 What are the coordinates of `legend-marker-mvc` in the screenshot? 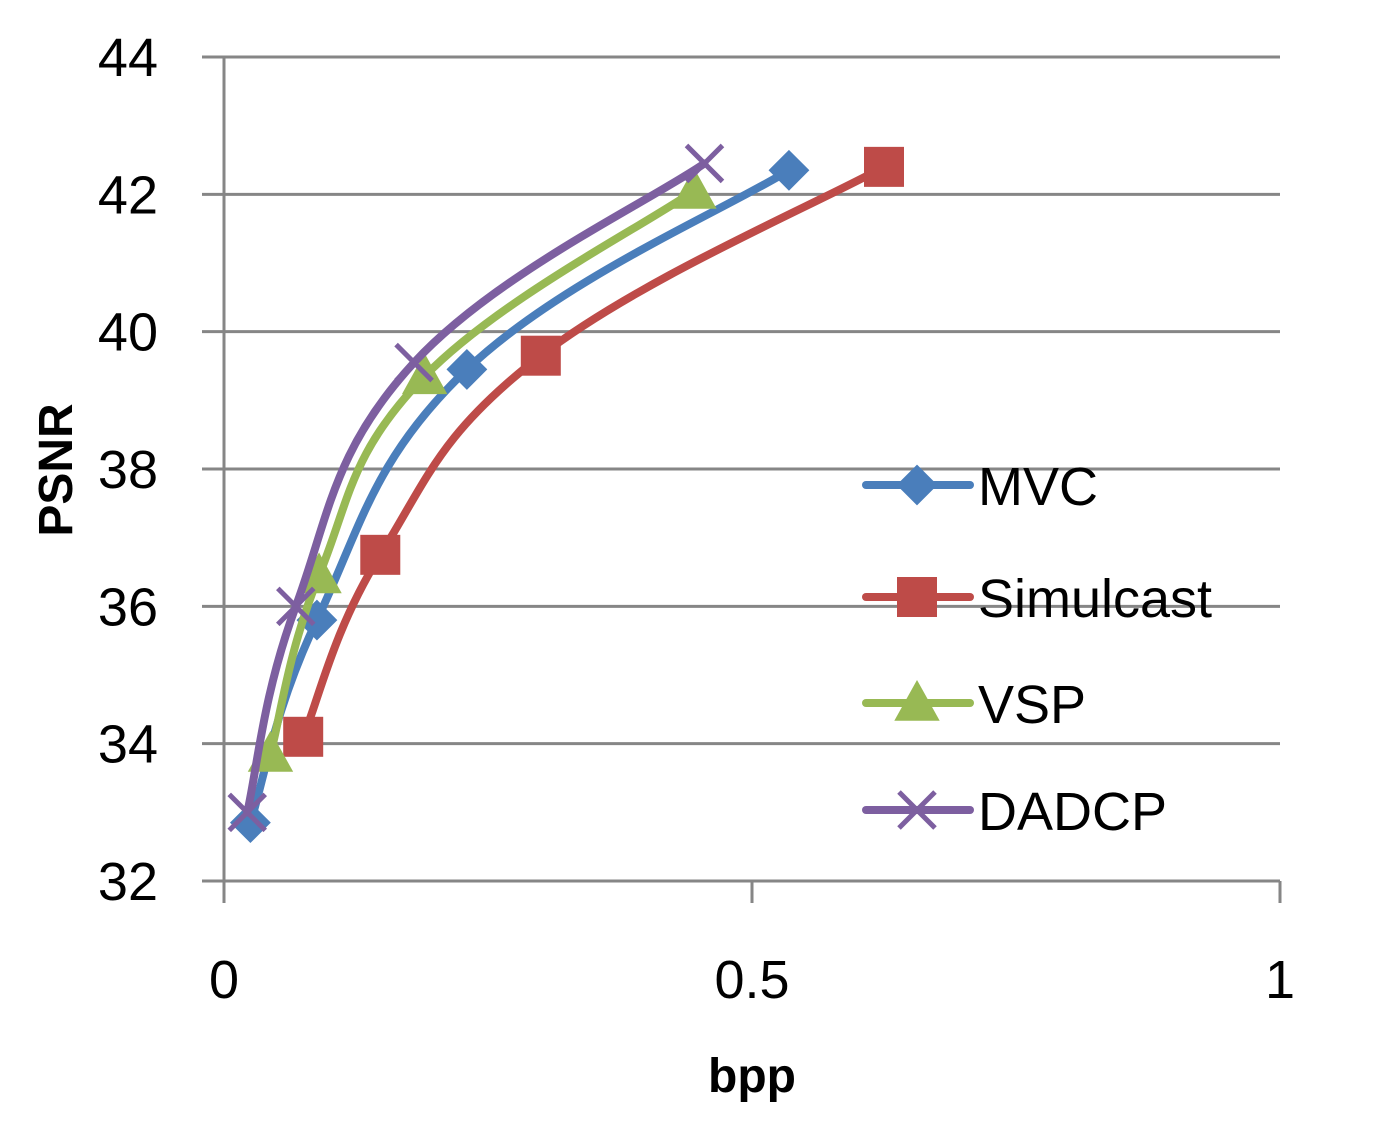 It's located at (917, 485).